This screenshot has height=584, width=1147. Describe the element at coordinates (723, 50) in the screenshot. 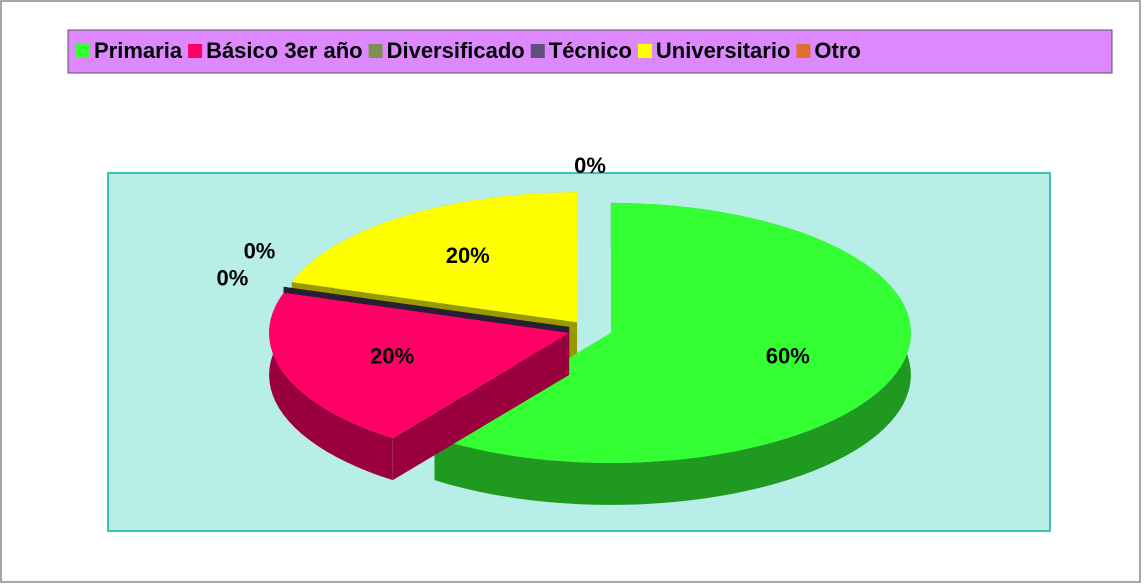

I see `legend-label: Universitario` at that location.